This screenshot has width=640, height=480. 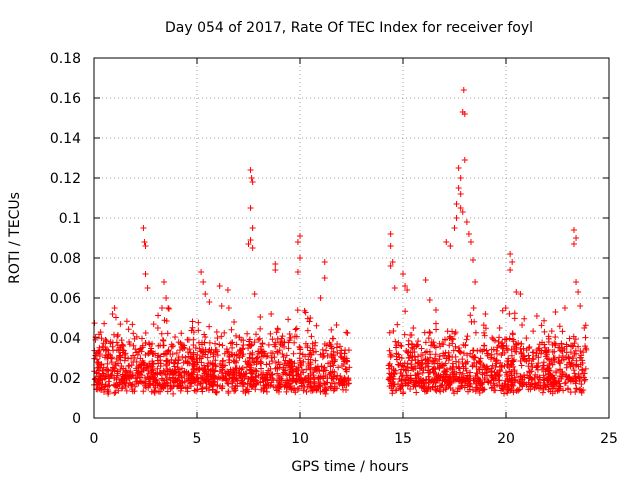 I want to click on x-tick-label: 10, so click(x=300, y=439).